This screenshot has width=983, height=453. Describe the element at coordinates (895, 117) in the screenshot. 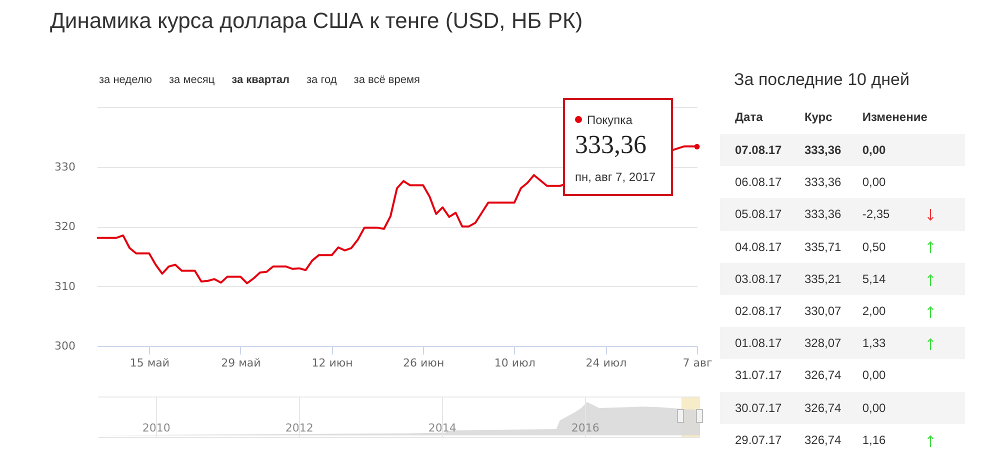

I see `text: Изменение` at that location.